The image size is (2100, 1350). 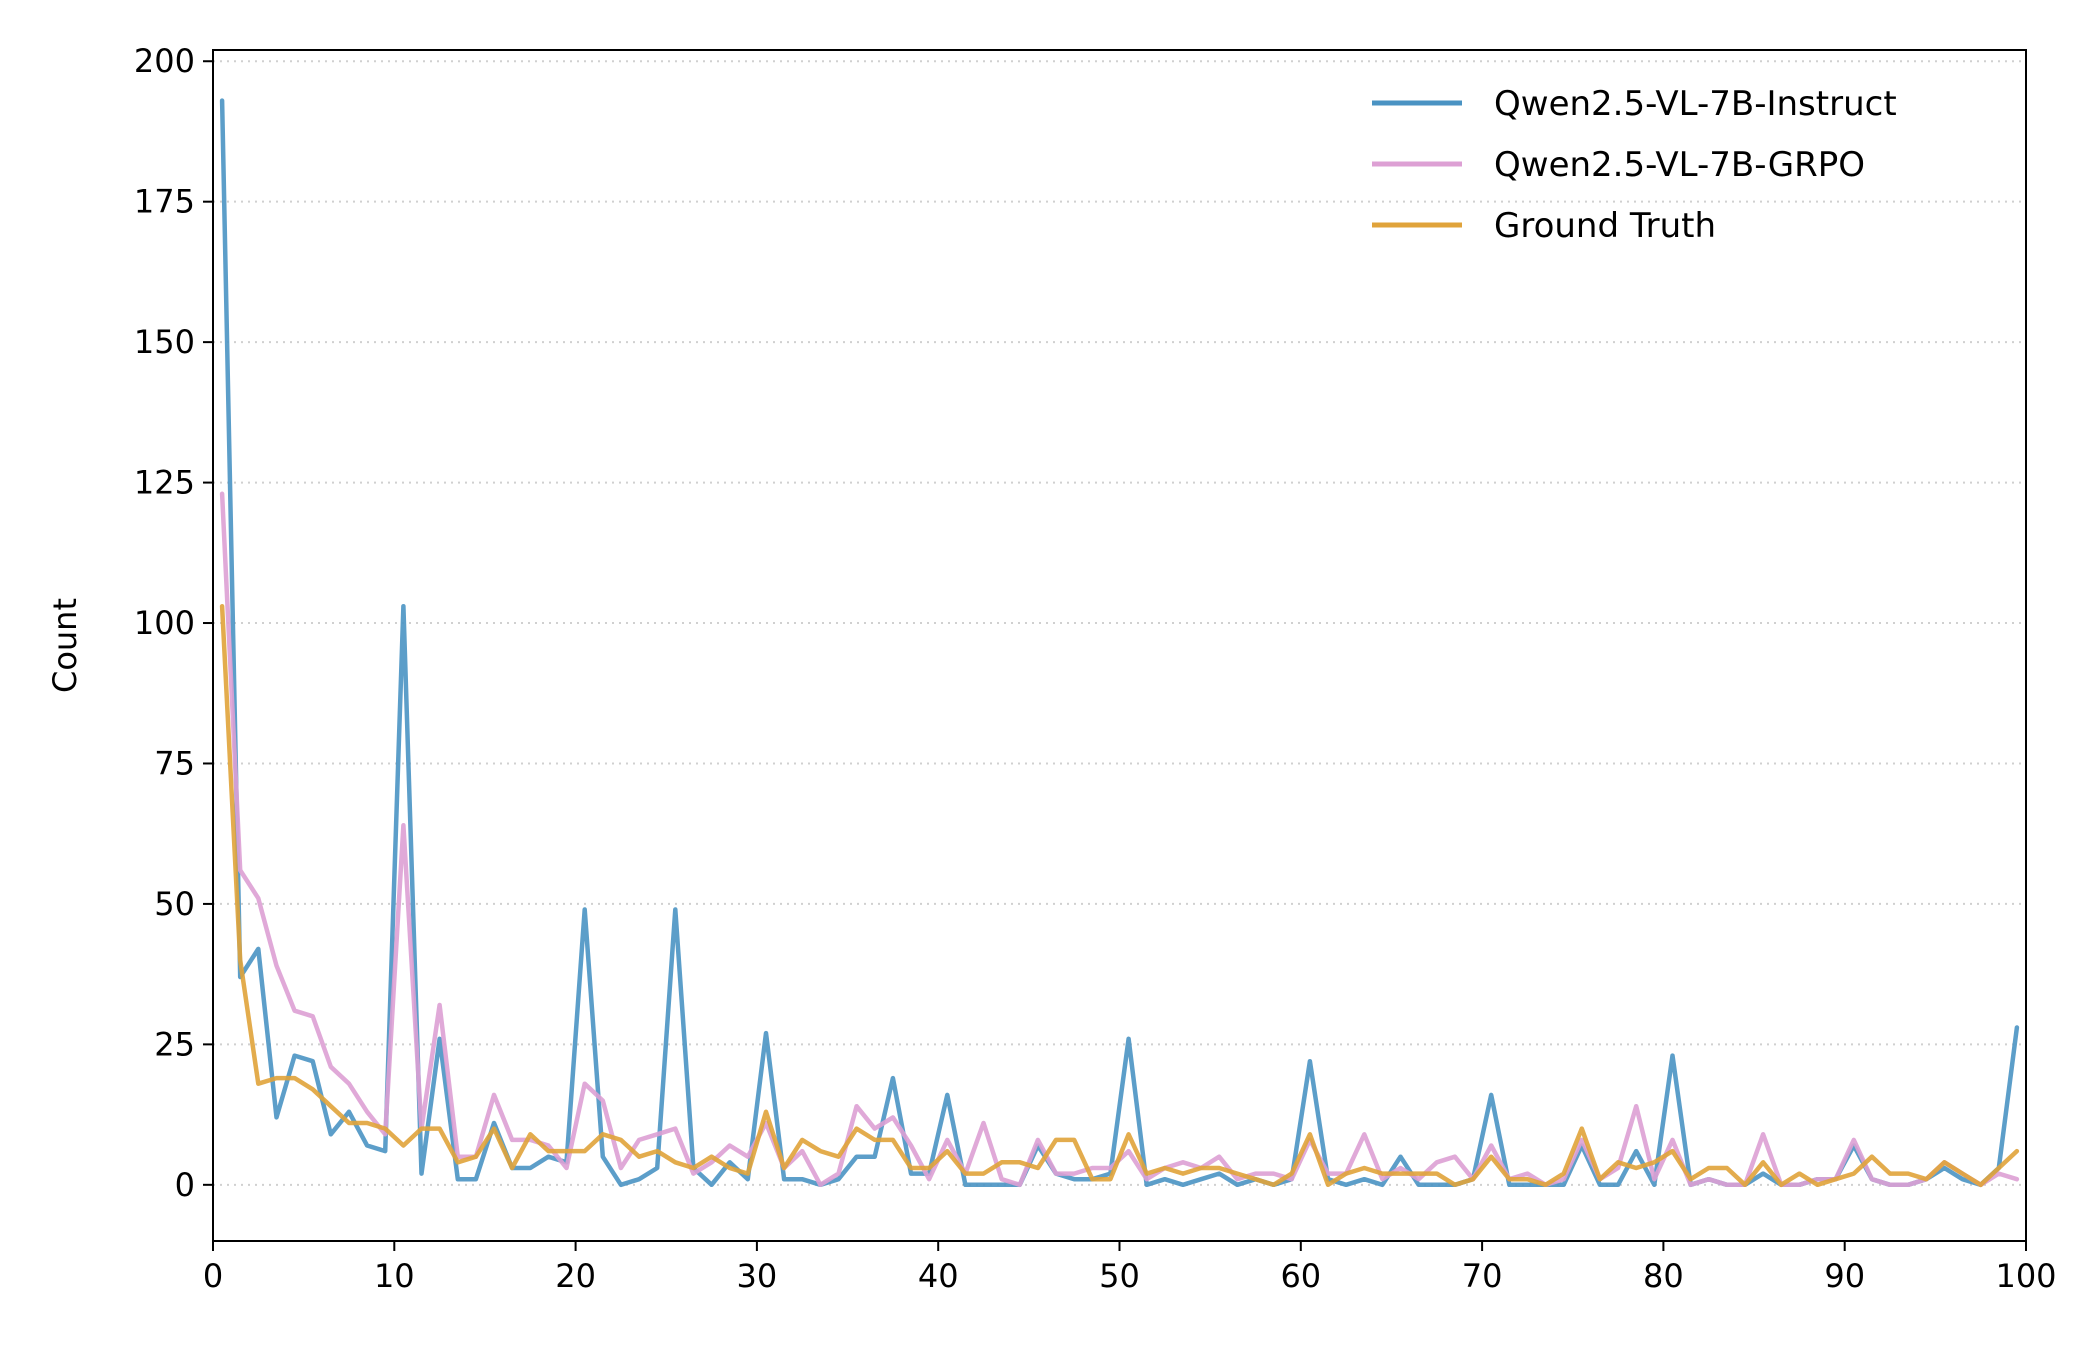 What do you see at coordinates (213, 1276) in the screenshot?
I see `x-tick-label: 0` at bounding box center [213, 1276].